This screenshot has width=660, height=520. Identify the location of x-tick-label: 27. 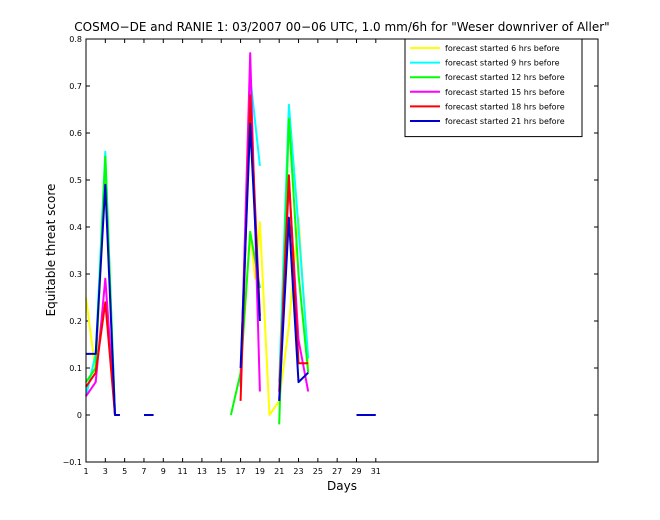
(337, 471).